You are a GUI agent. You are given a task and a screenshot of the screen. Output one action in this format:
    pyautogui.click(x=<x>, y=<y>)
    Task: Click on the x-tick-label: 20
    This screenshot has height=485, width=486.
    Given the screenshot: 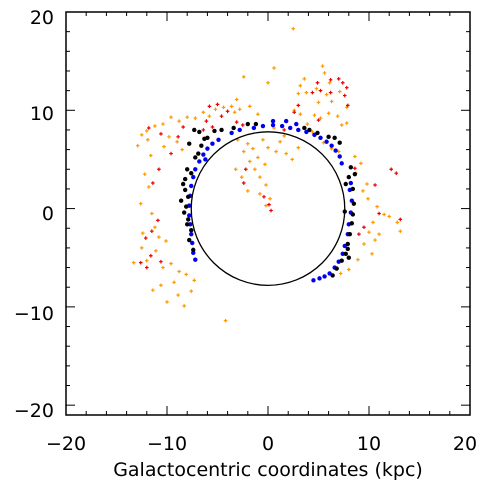 What is the action you would take?
    pyautogui.click(x=465, y=444)
    